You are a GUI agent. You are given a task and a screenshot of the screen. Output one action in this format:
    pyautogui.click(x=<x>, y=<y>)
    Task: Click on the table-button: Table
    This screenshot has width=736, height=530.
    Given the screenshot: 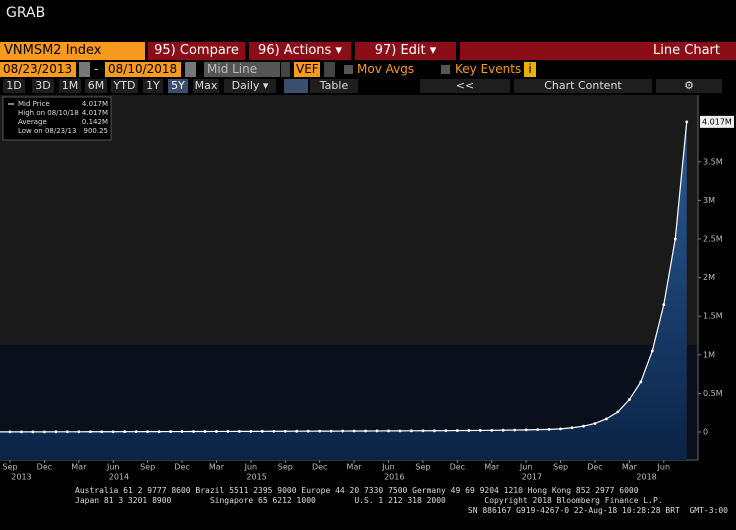 What is the action you would take?
    pyautogui.click(x=334, y=86)
    